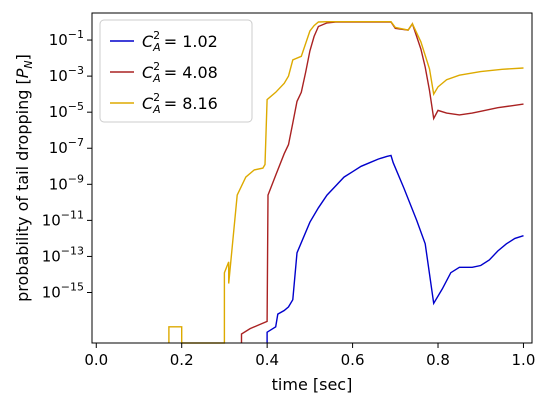 The height and width of the screenshot is (409, 550). Describe the element at coordinates (438, 360) in the screenshot. I see `x-tick-label: 0.8` at that location.